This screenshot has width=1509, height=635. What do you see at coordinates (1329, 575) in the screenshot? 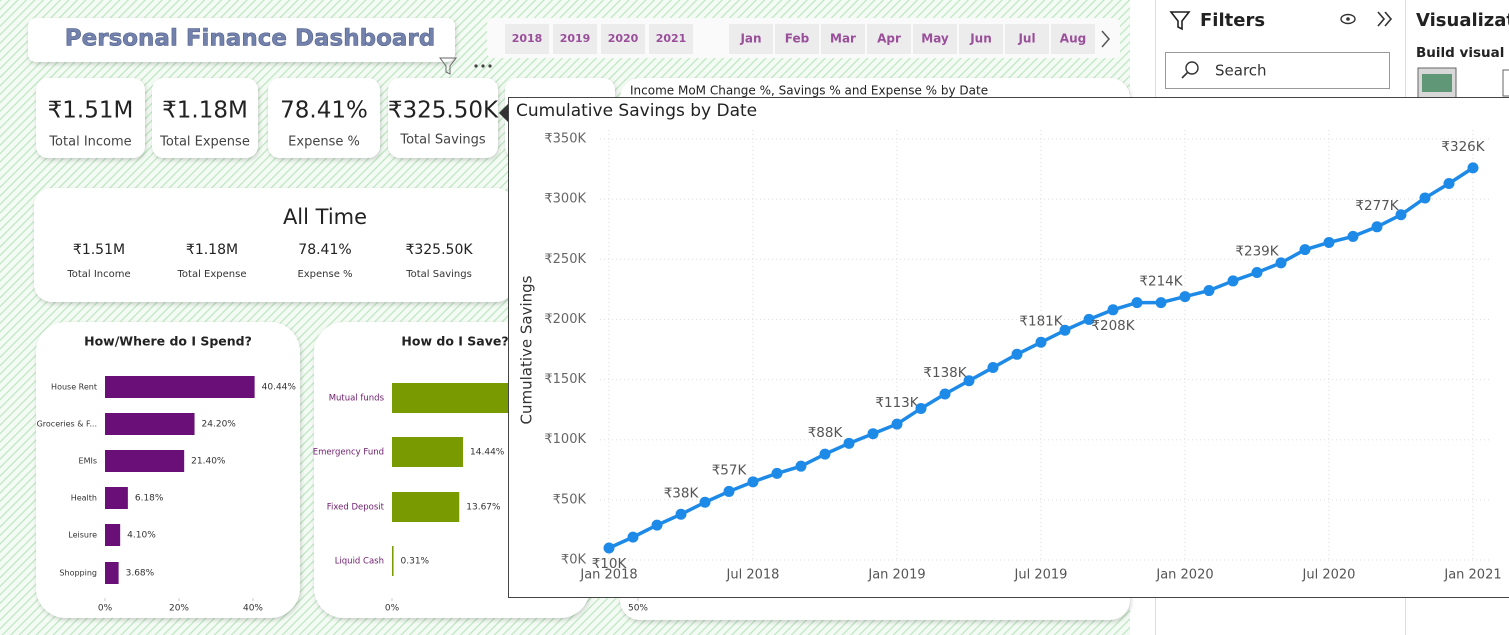
I see `x-tick-label: Jul 2020` at bounding box center [1329, 575].